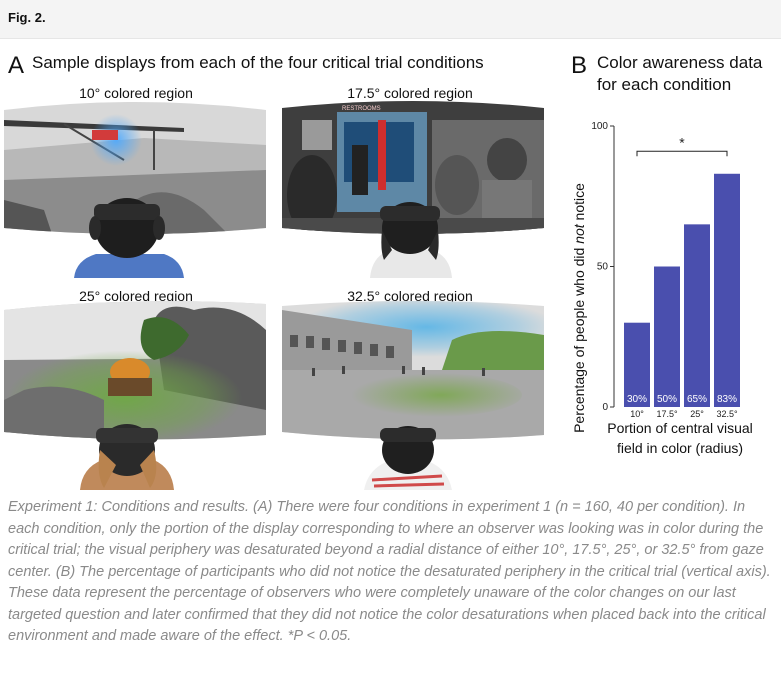 This screenshot has width=781, height=677. I want to click on y-axis-label-part2: notice, so click(579, 203).